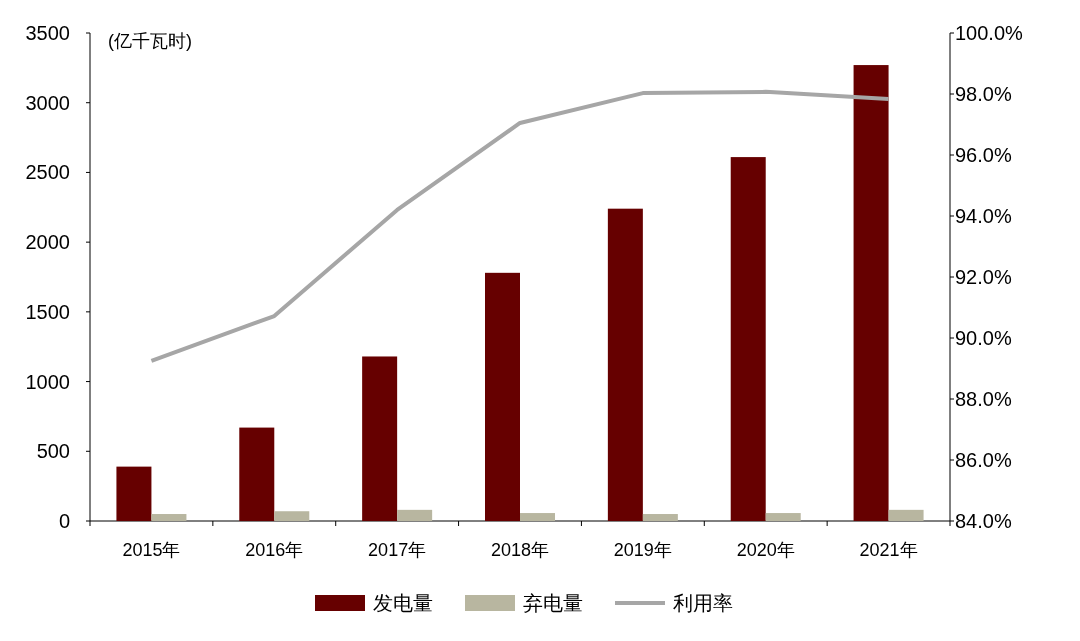 Image resolution: width=1080 pixels, height=641 pixels. What do you see at coordinates (64, 521) in the screenshot?
I see `y-tick-label: 0` at bounding box center [64, 521].